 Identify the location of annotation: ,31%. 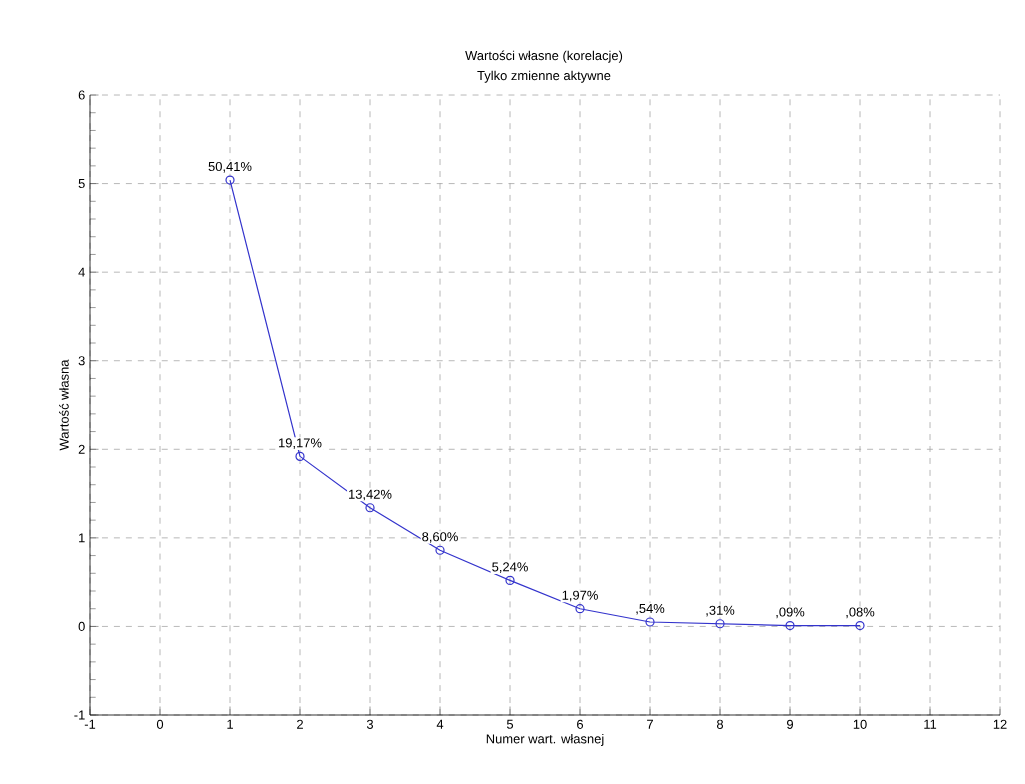
(720, 611).